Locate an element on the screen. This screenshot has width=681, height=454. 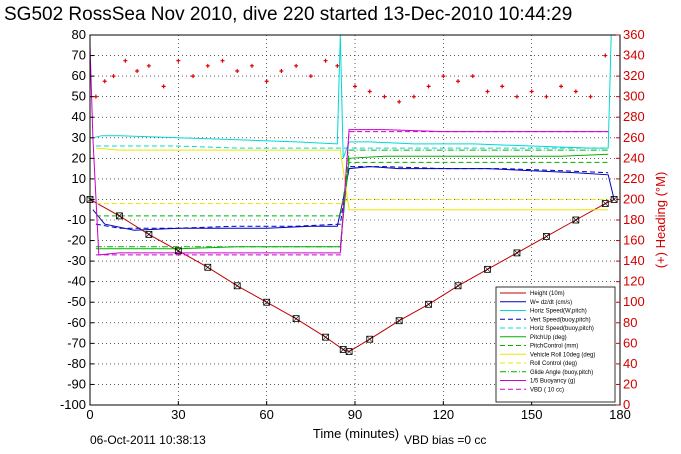
legend-label-6: PitchControl (mm) is located at coordinates (554, 347).